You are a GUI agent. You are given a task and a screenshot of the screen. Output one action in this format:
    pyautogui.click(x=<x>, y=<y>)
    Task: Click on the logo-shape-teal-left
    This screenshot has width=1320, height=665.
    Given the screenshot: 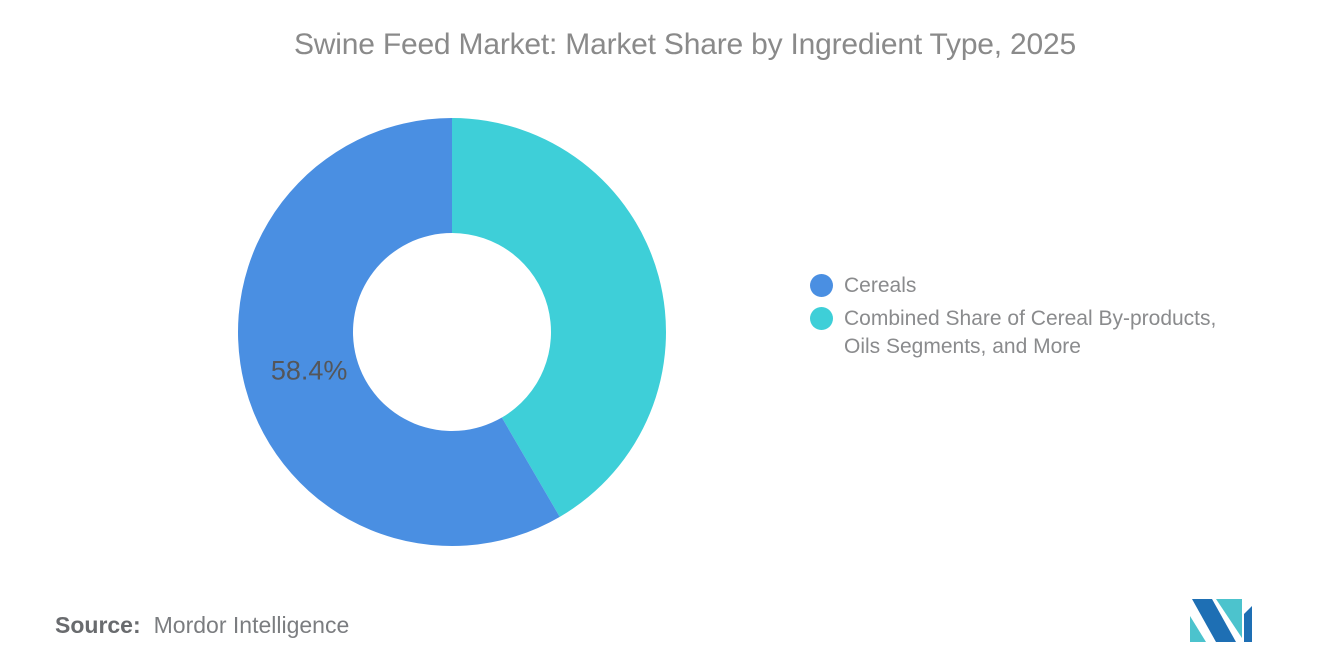 What is the action you would take?
    pyautogui.click(x=1198, y=629)
    